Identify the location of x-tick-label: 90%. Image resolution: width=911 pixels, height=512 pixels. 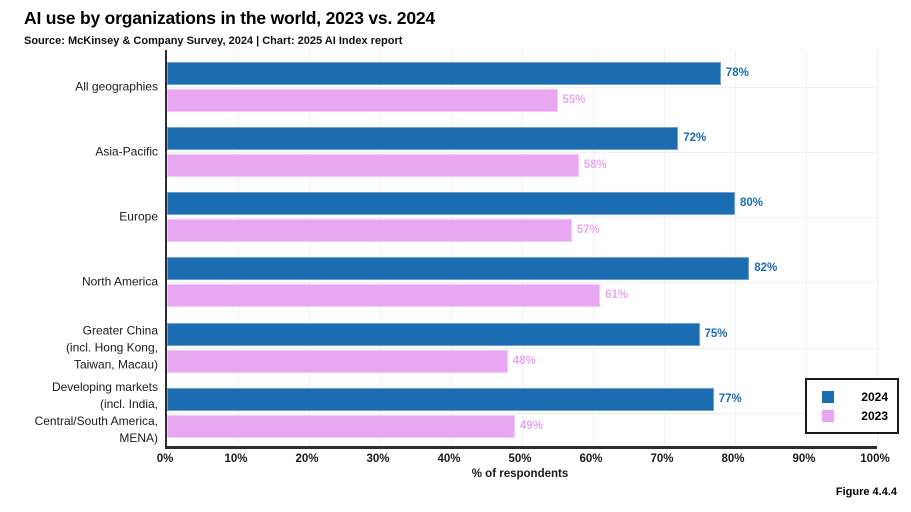
(804, 459).